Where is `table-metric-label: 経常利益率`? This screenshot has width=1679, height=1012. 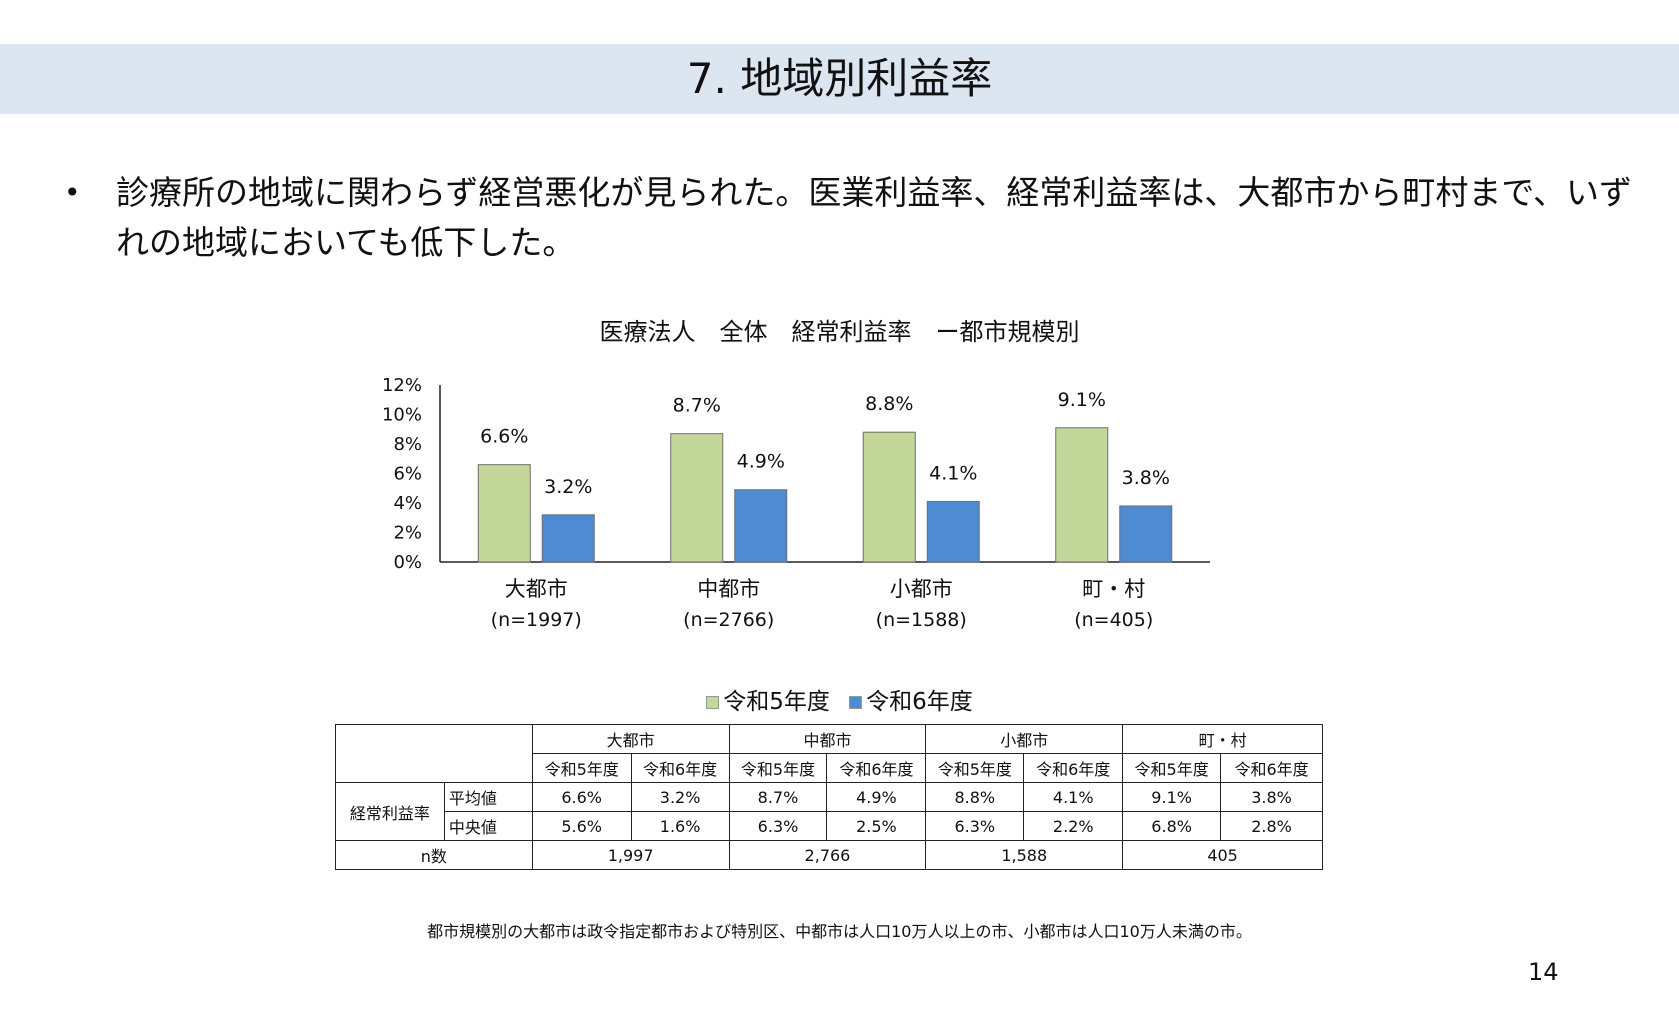
table-metric-label: 経常利益率 is located at coordinates (390, 811).